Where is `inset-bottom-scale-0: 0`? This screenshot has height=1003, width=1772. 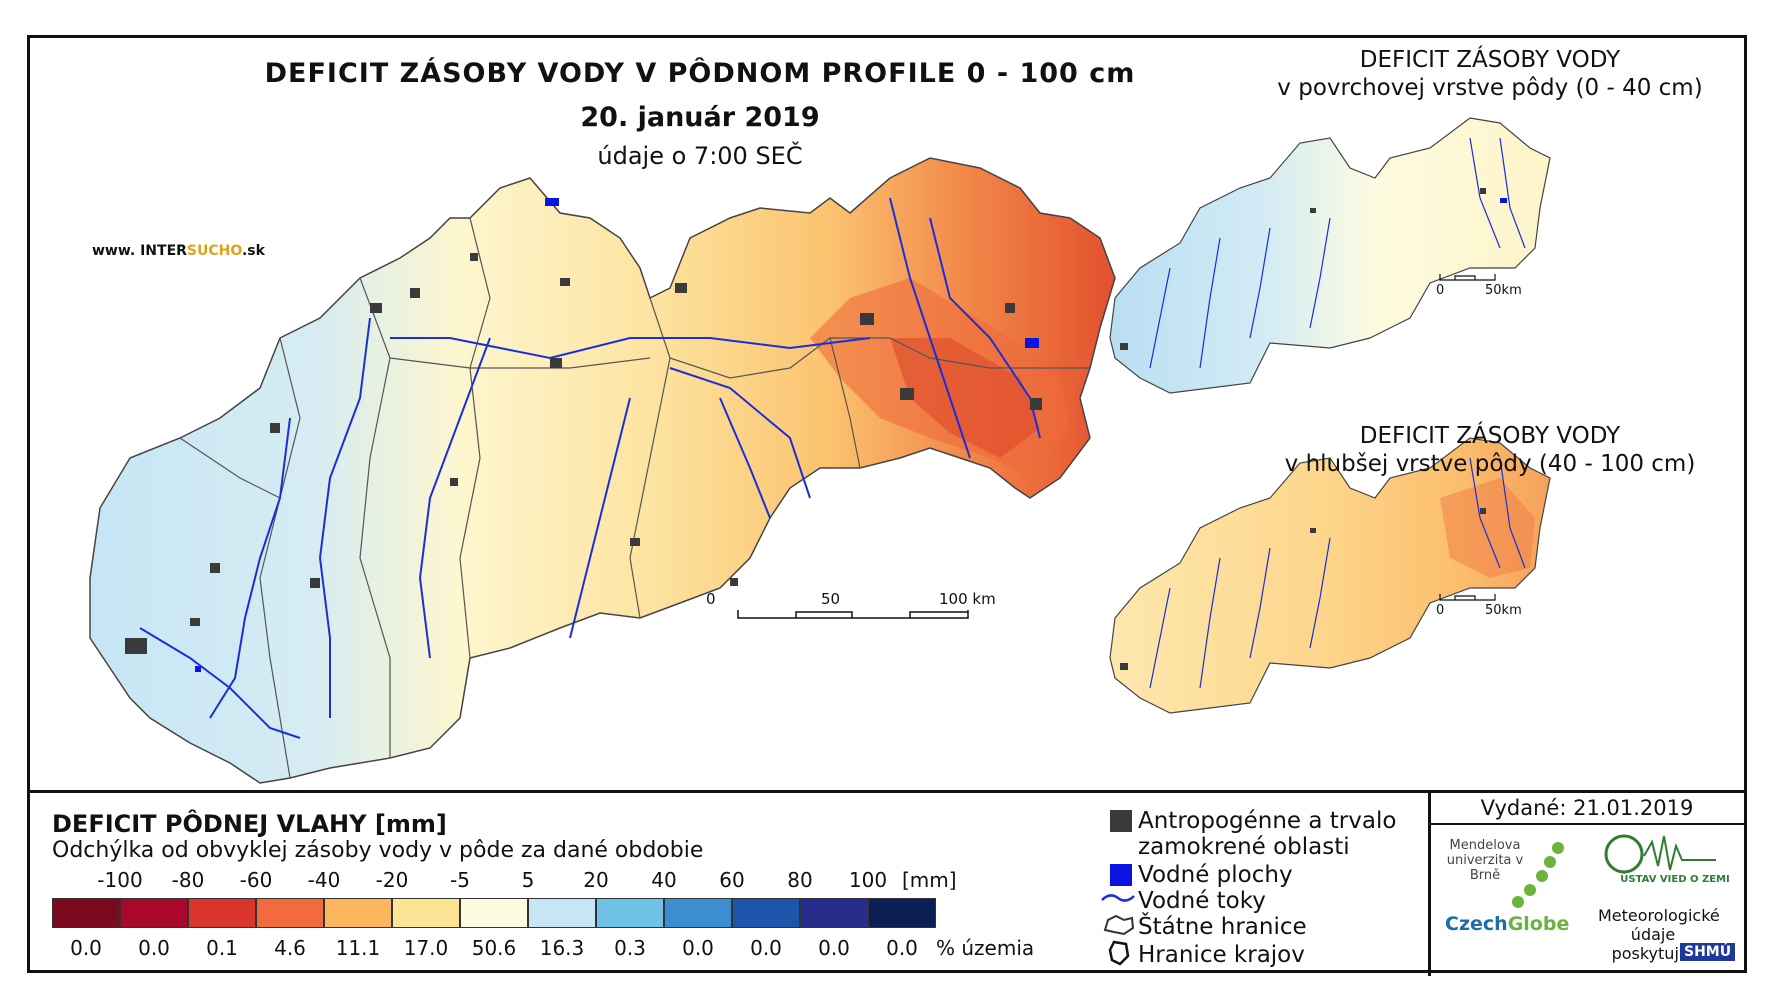
inset-bottom-scale-0: 0 is located at coordinates (1440, 610).